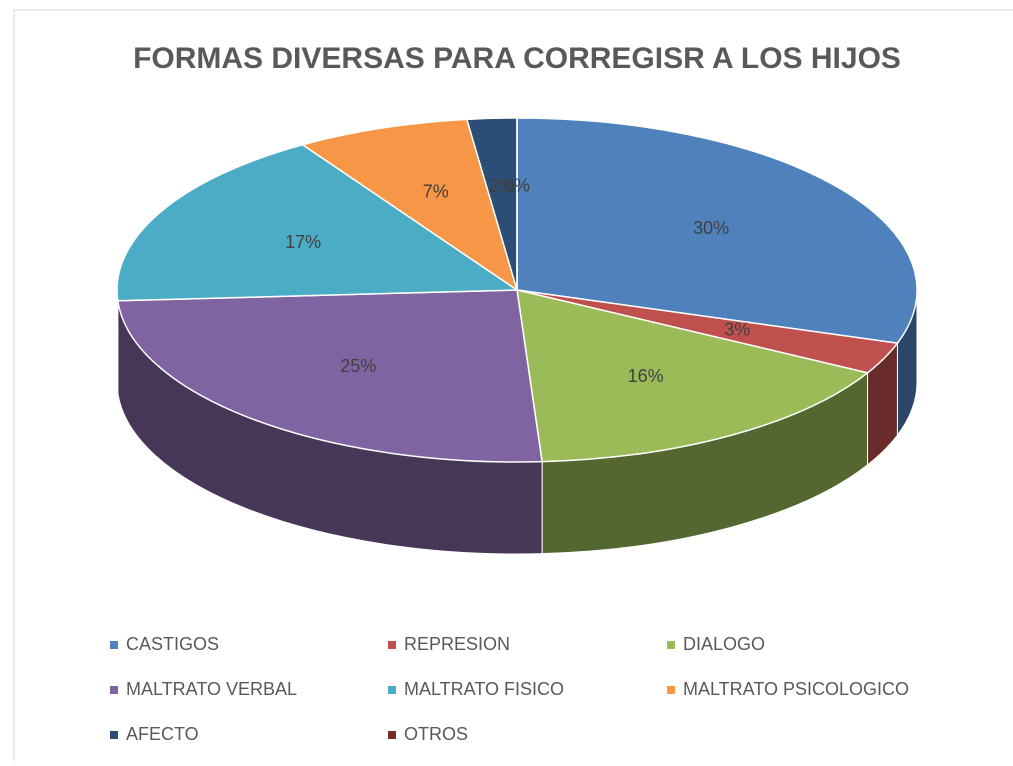 This screenshot has width=1013, height=766. What do you see at coordinates (502, 186) in the screenshot?
I see `data-label: 2%` at bounding box center [502, 186].